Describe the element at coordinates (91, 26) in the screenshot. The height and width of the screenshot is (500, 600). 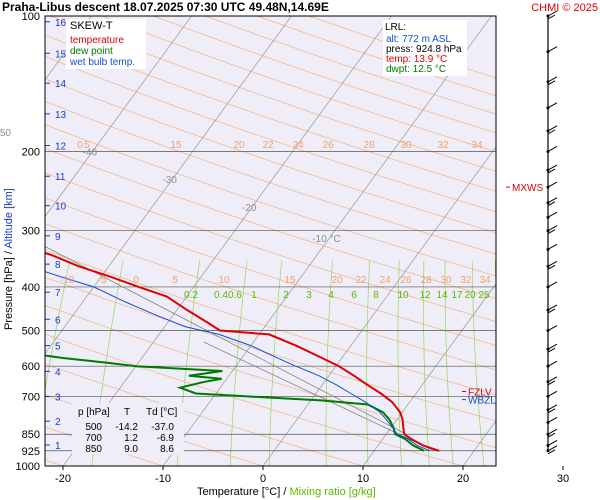
I see `legend-title: SKEW-T` at that location.